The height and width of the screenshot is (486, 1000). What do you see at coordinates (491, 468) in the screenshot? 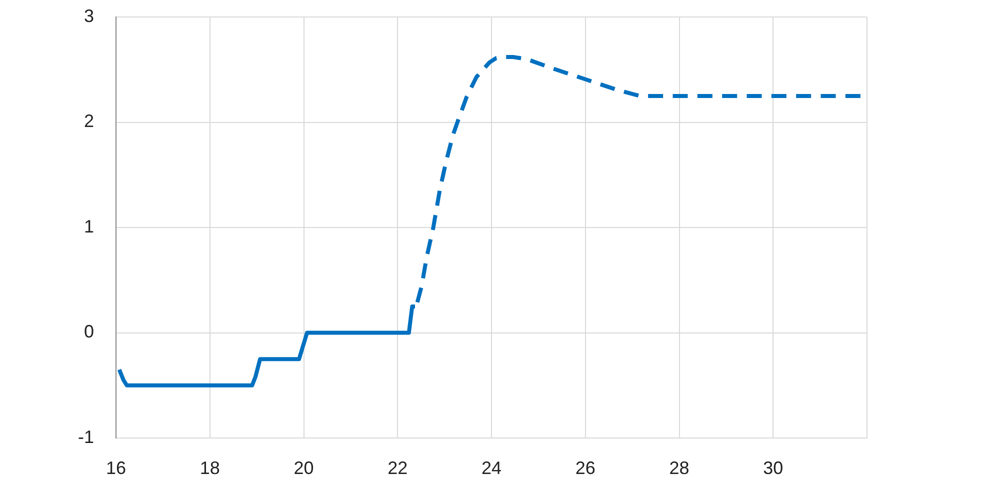
I see `x-tick-label: 24` at bounding box center [491, 468].